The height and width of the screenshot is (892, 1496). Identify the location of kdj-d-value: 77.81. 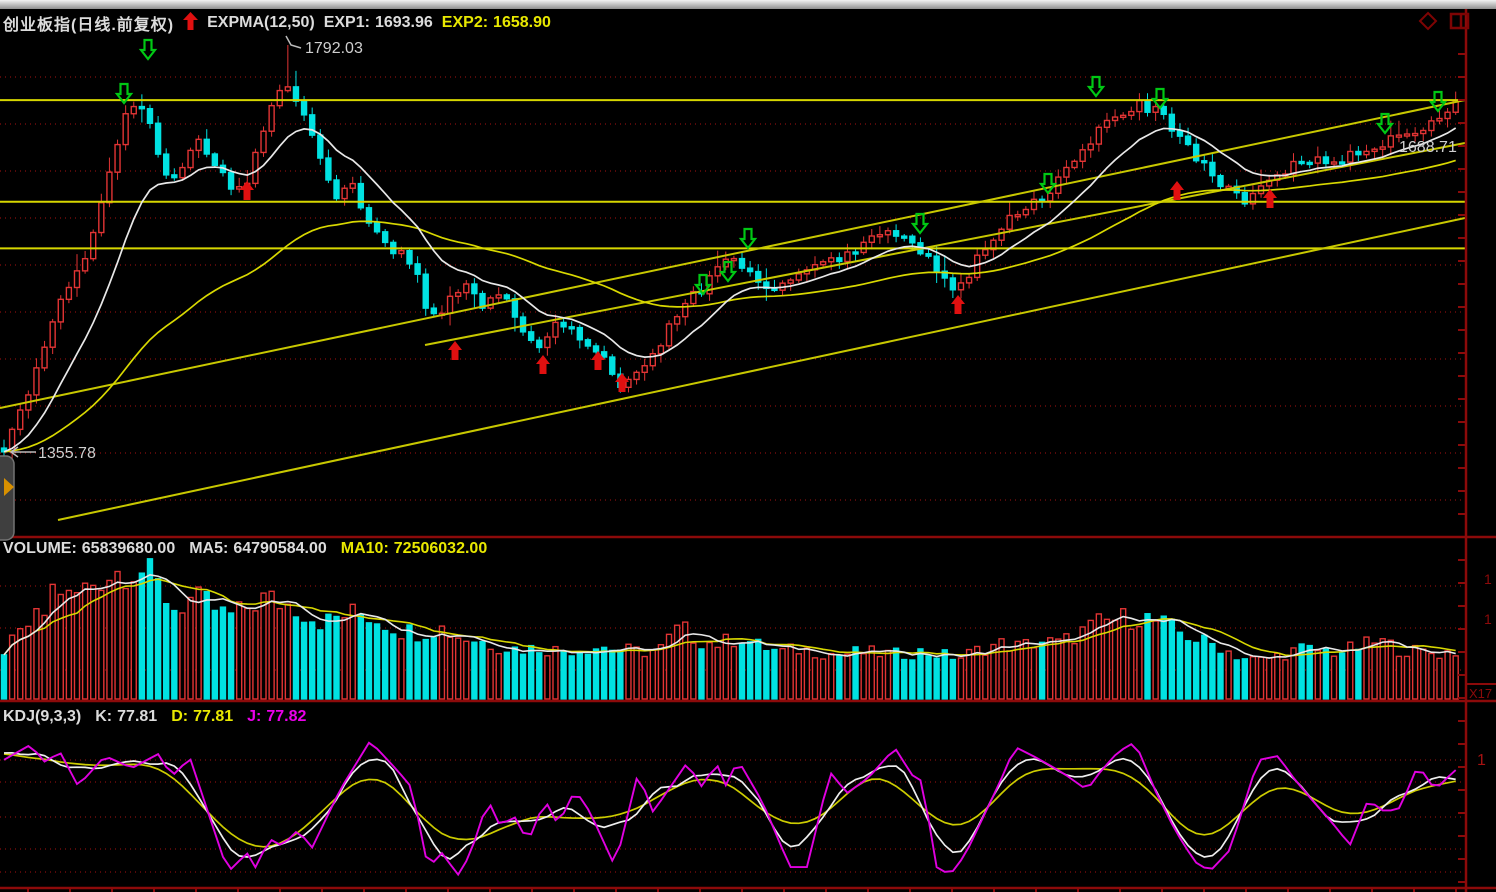
(213, 716).